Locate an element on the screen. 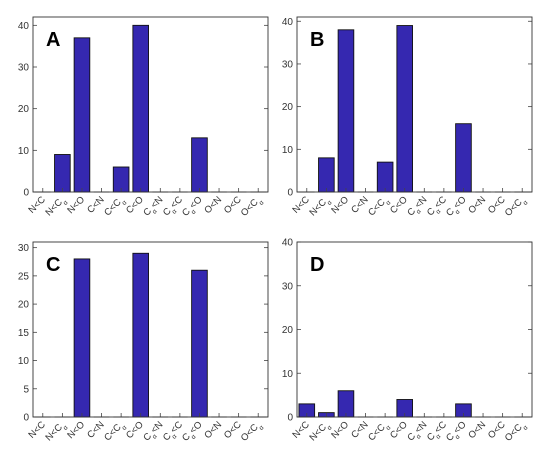  y-tick-label: 25 is located at coordinates (24, 276).